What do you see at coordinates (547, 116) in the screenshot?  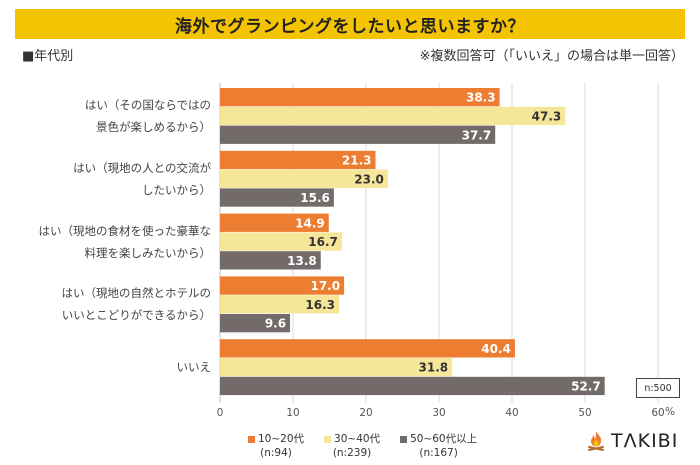 I see `data-label: 47.3` at bounding box center [547, 116].